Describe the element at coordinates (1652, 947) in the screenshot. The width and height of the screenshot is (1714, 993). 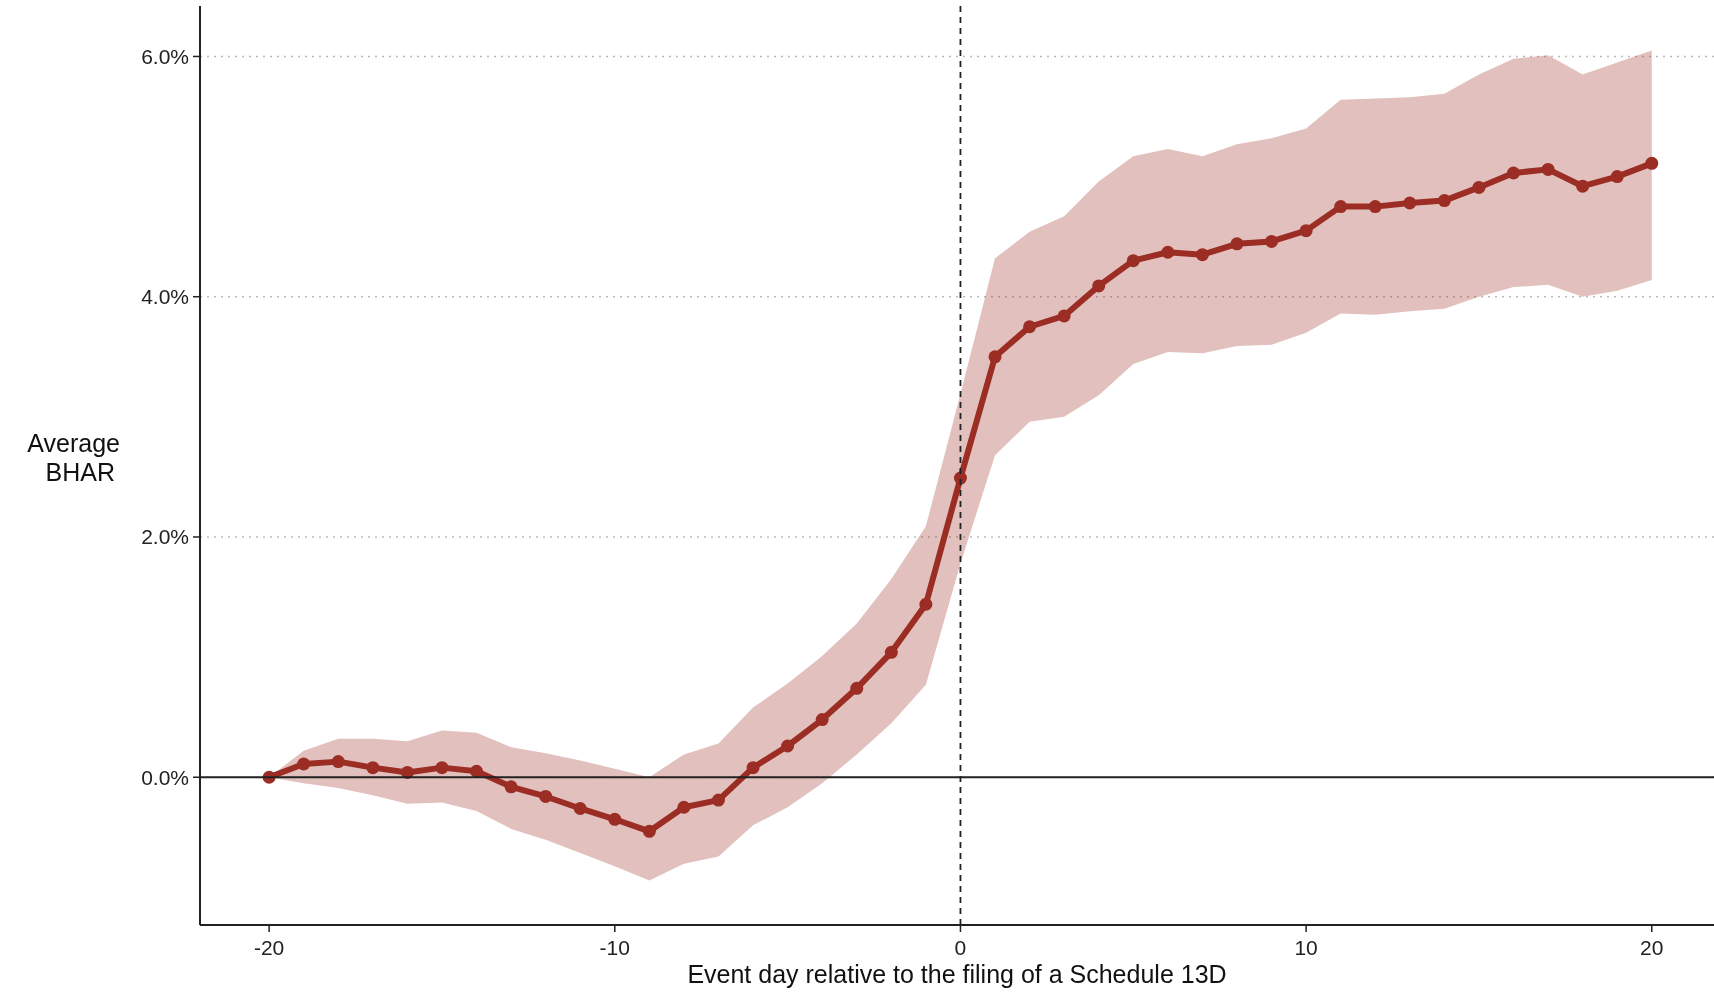
I see `x-tick-label: 20` at that location.